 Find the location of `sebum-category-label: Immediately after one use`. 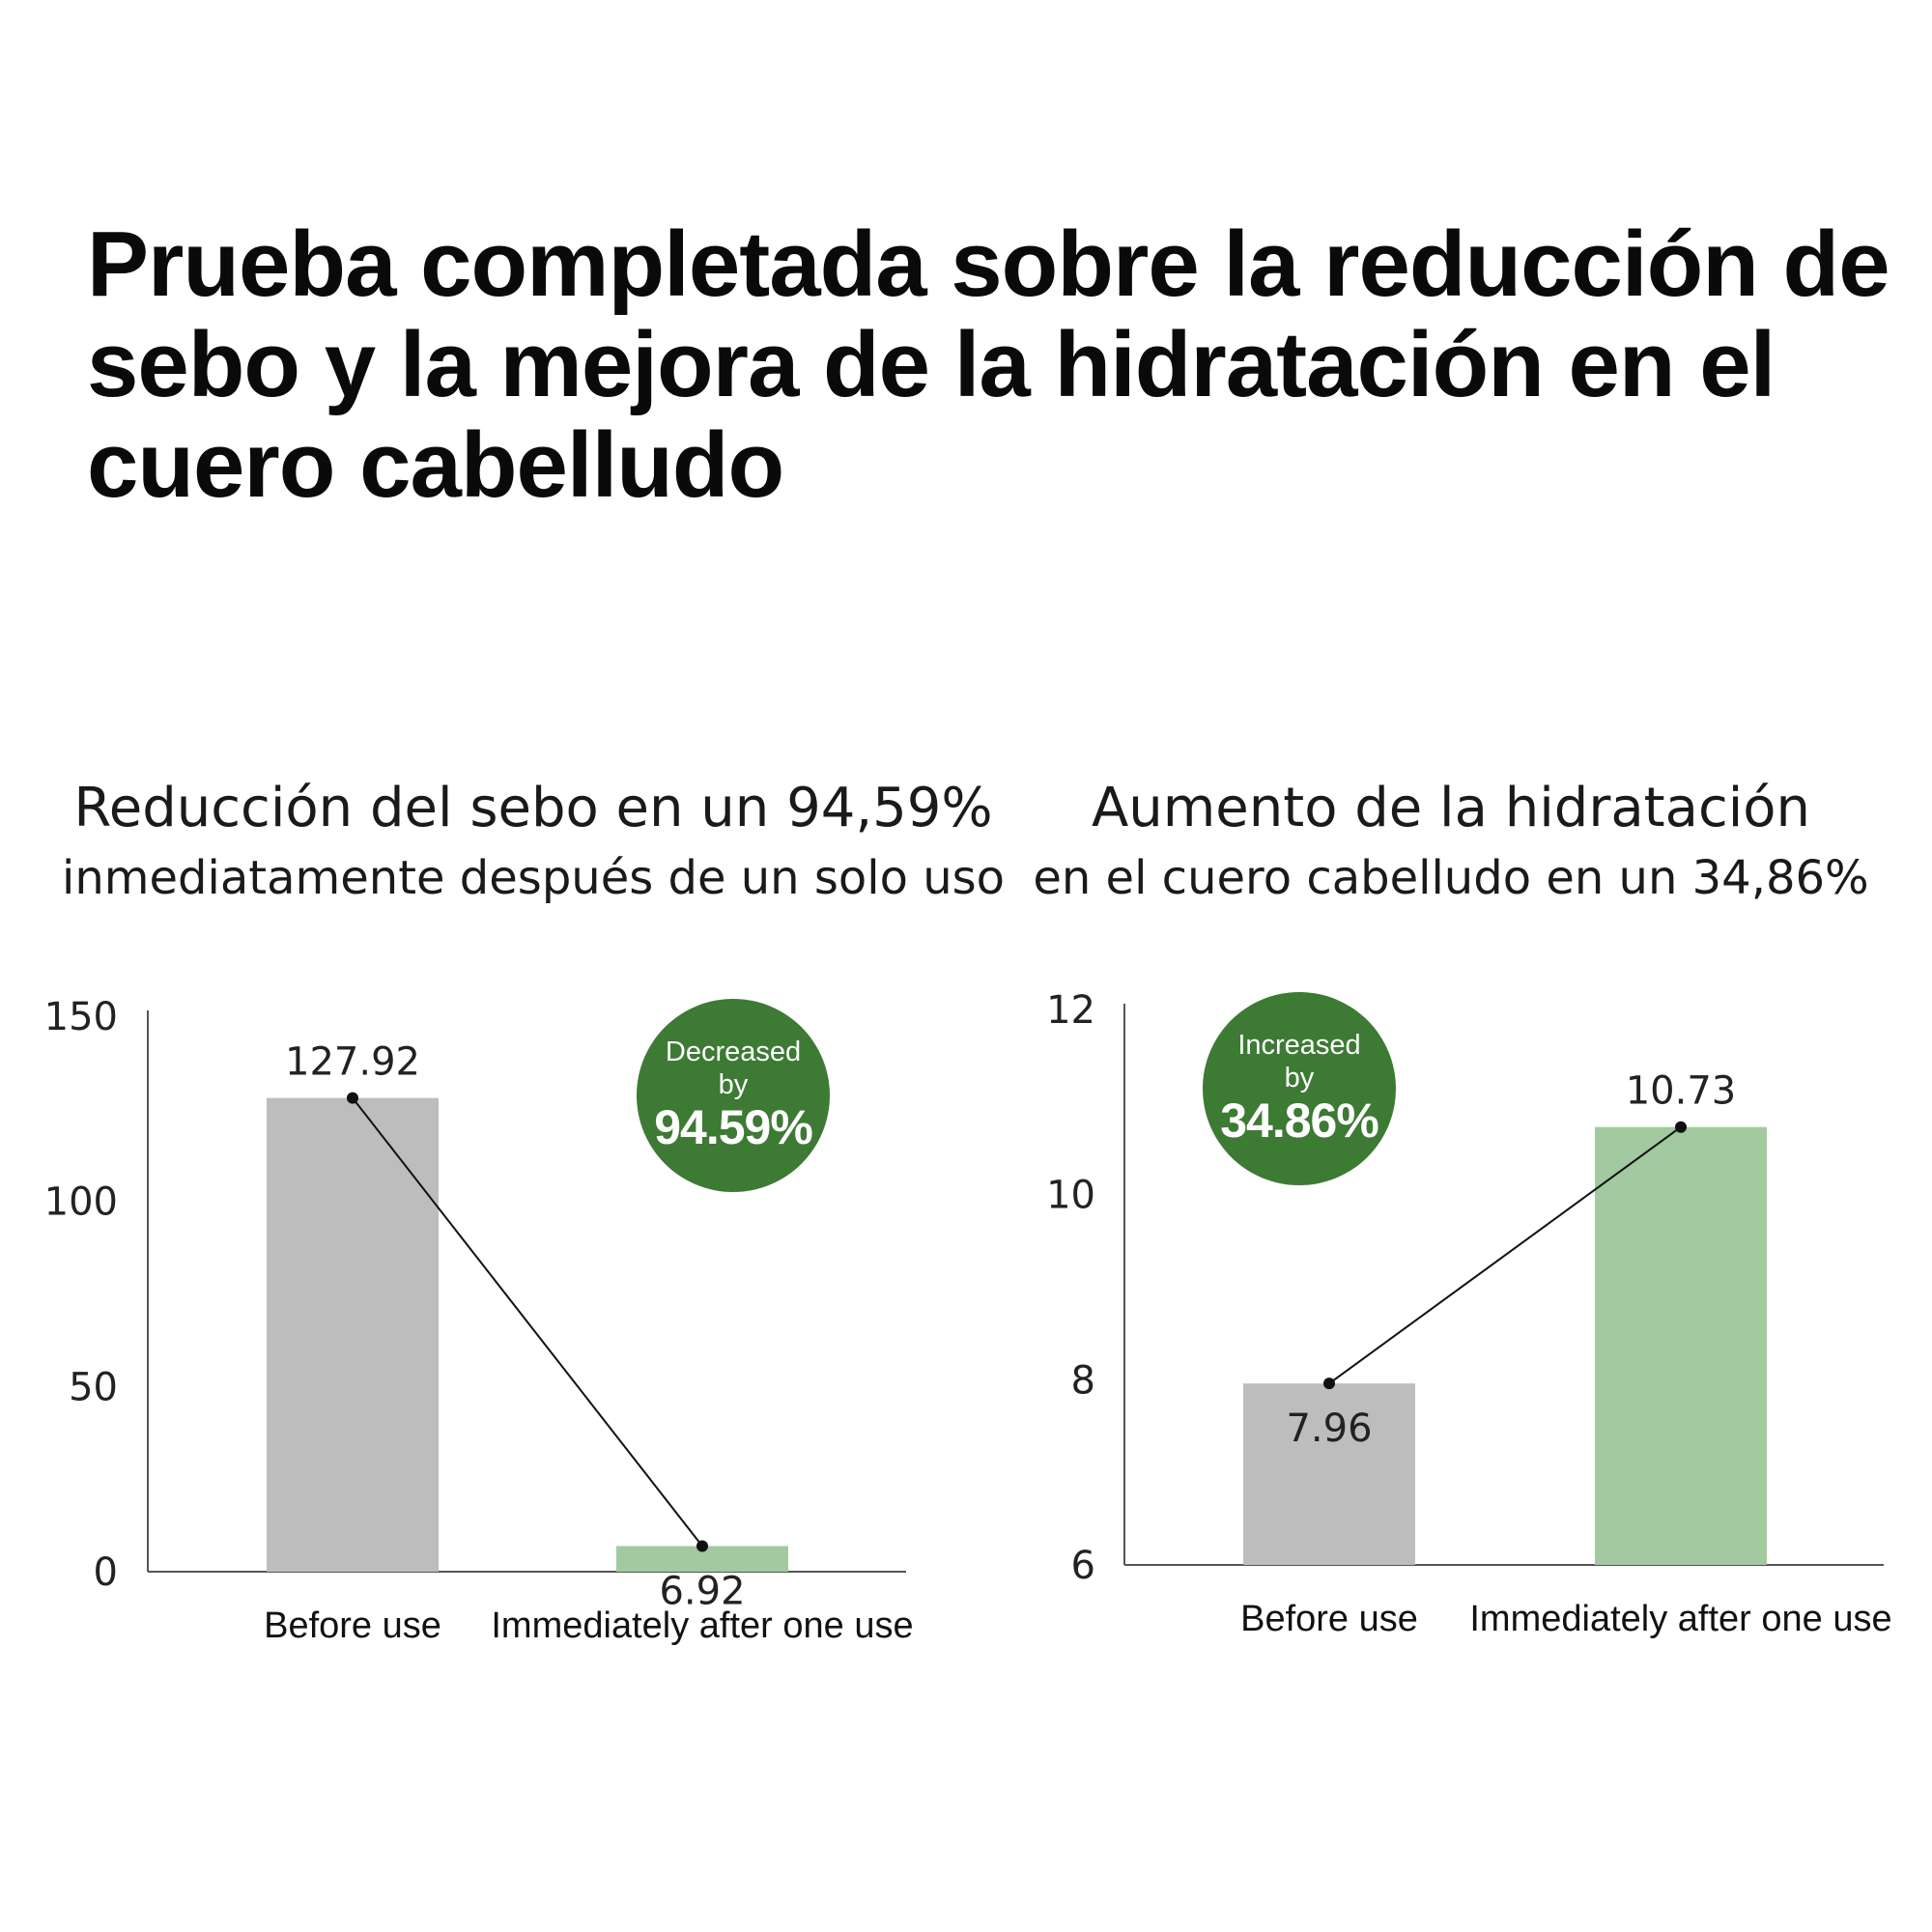

sebum-category-label: Immediately after one use is located at coordinates (702, 1625).